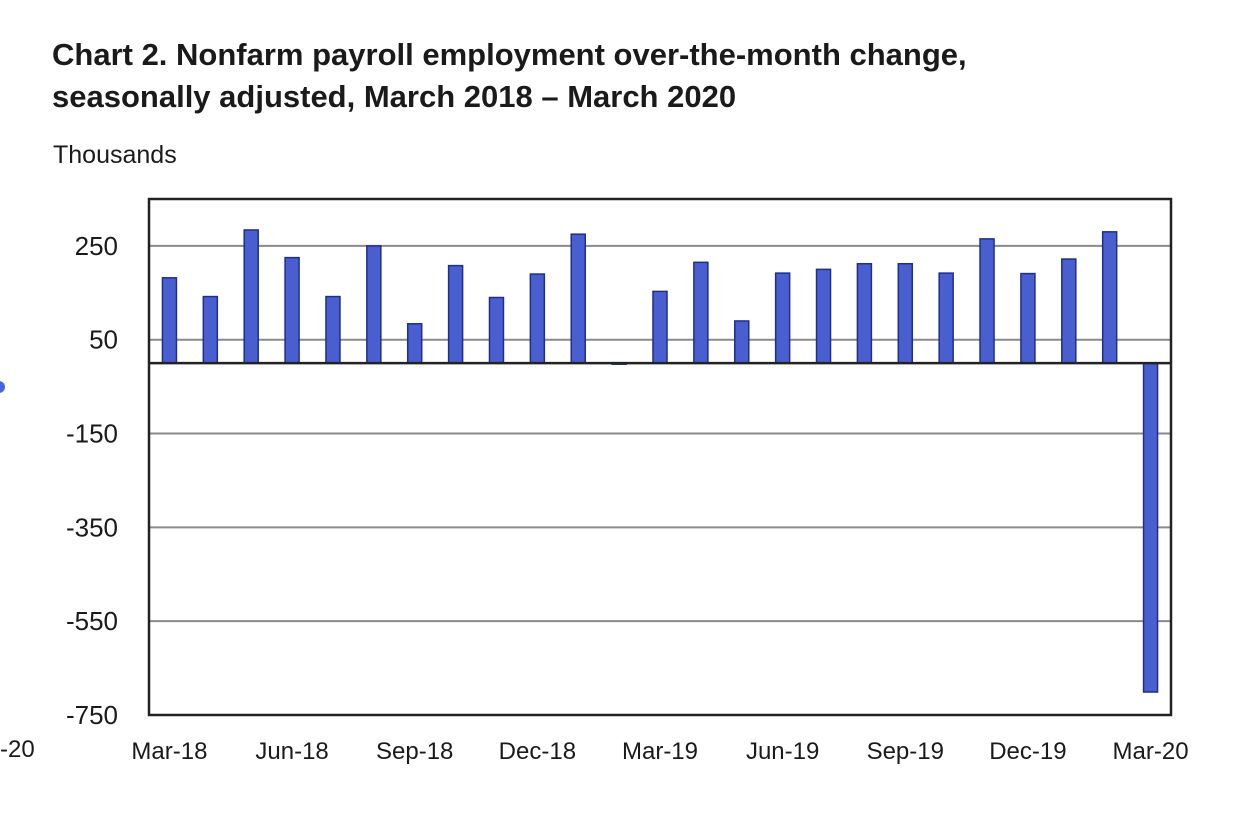 This screenshot has width=1242, height=820. Describe the element at coordinates (169, 751) in the screenshot. I see `x-tick-label: Mar-18` at that location.